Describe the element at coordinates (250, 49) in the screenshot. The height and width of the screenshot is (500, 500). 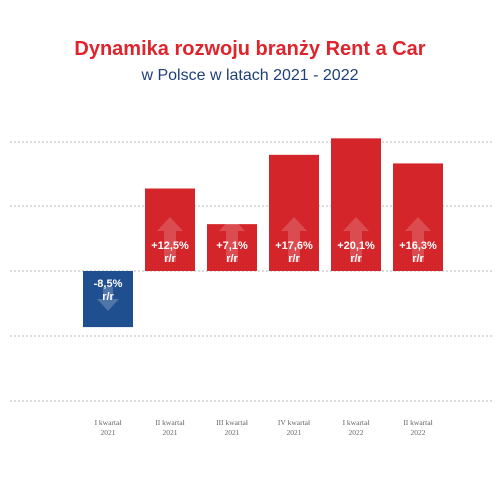
I see `chart-title: Dynamika rozwoju branży Rent a Car` at that location.